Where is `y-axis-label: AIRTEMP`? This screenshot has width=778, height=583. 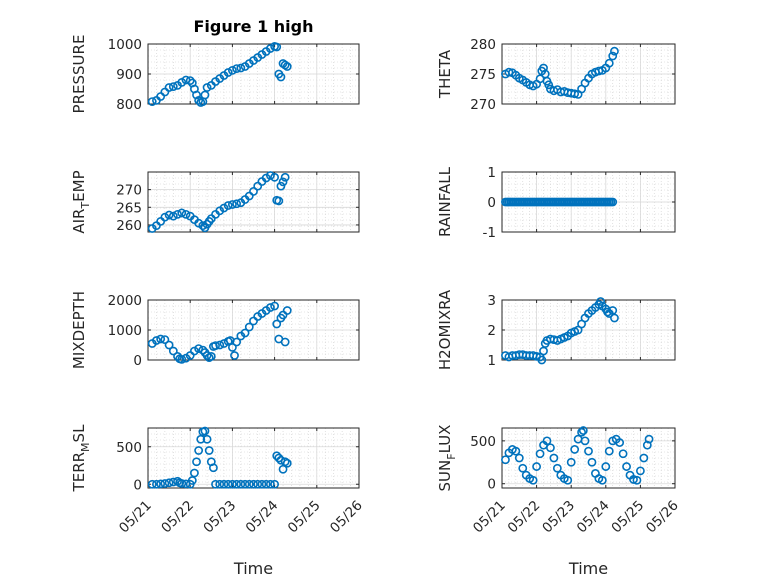
y-axis-label: AIRTEMP is located at coordinates (81, 201).